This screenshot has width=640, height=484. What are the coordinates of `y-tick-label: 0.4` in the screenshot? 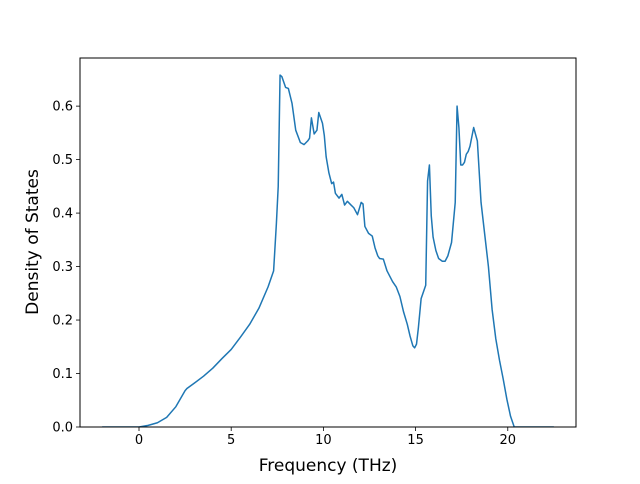 It's located at (62, 214).